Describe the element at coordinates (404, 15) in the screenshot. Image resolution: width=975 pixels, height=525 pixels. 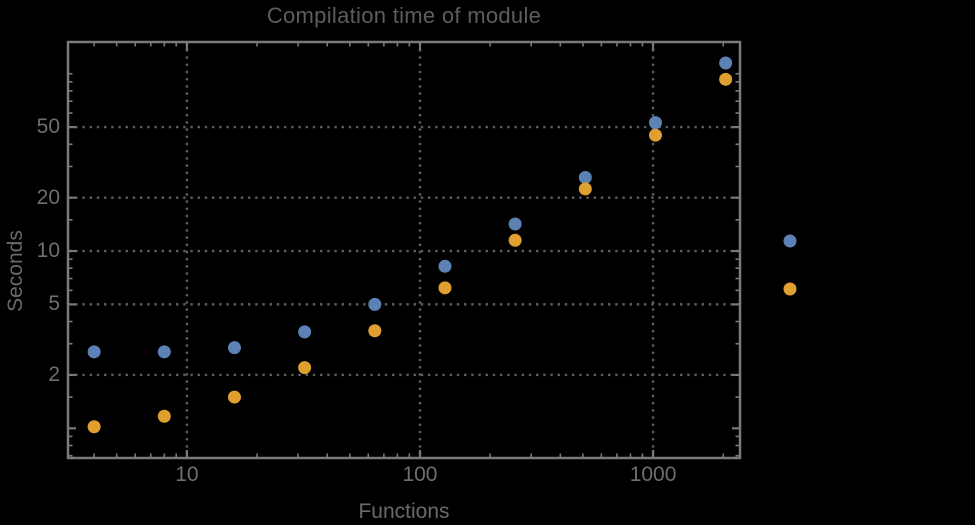
I see `chart-title: Compilation time of module` at that location.